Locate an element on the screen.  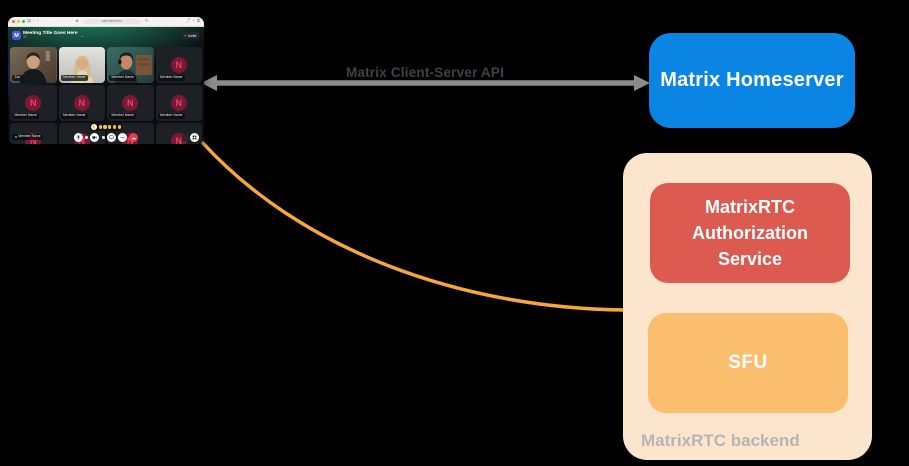
hangup-button is located at coordinates (134, 137).